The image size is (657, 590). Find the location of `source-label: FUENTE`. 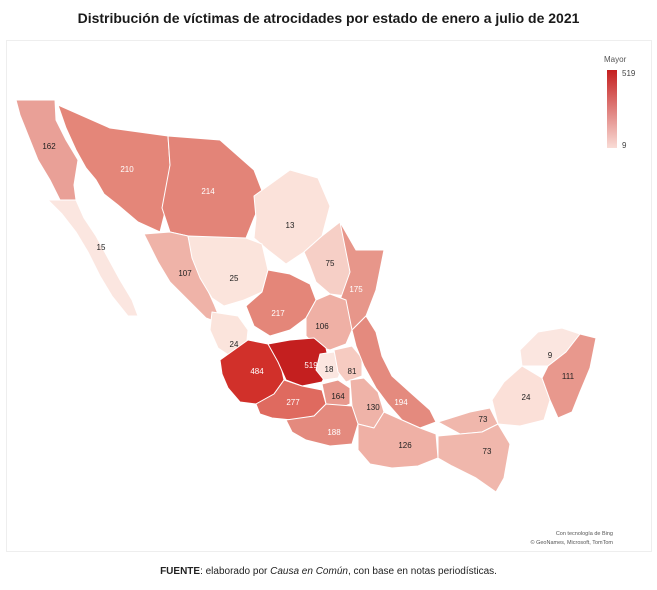

source-label: FUENTE is located at coordinates (180, 571).